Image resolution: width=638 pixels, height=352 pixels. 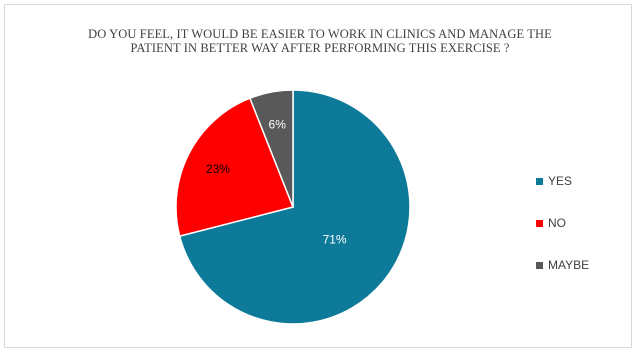 I want to click on legend-item-maybe: MAYBE, so click(x=562, y=265).